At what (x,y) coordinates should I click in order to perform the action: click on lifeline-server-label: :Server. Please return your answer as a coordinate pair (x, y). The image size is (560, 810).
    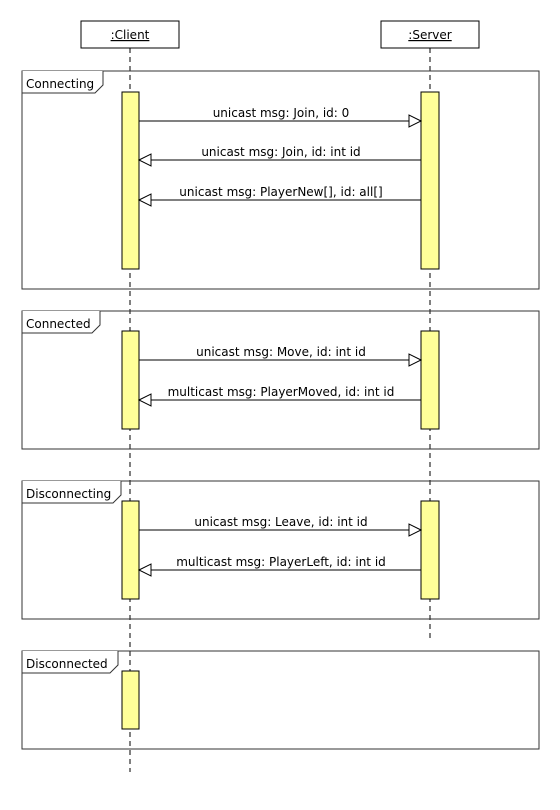
    Looking at the image, I should click on (429, 35).